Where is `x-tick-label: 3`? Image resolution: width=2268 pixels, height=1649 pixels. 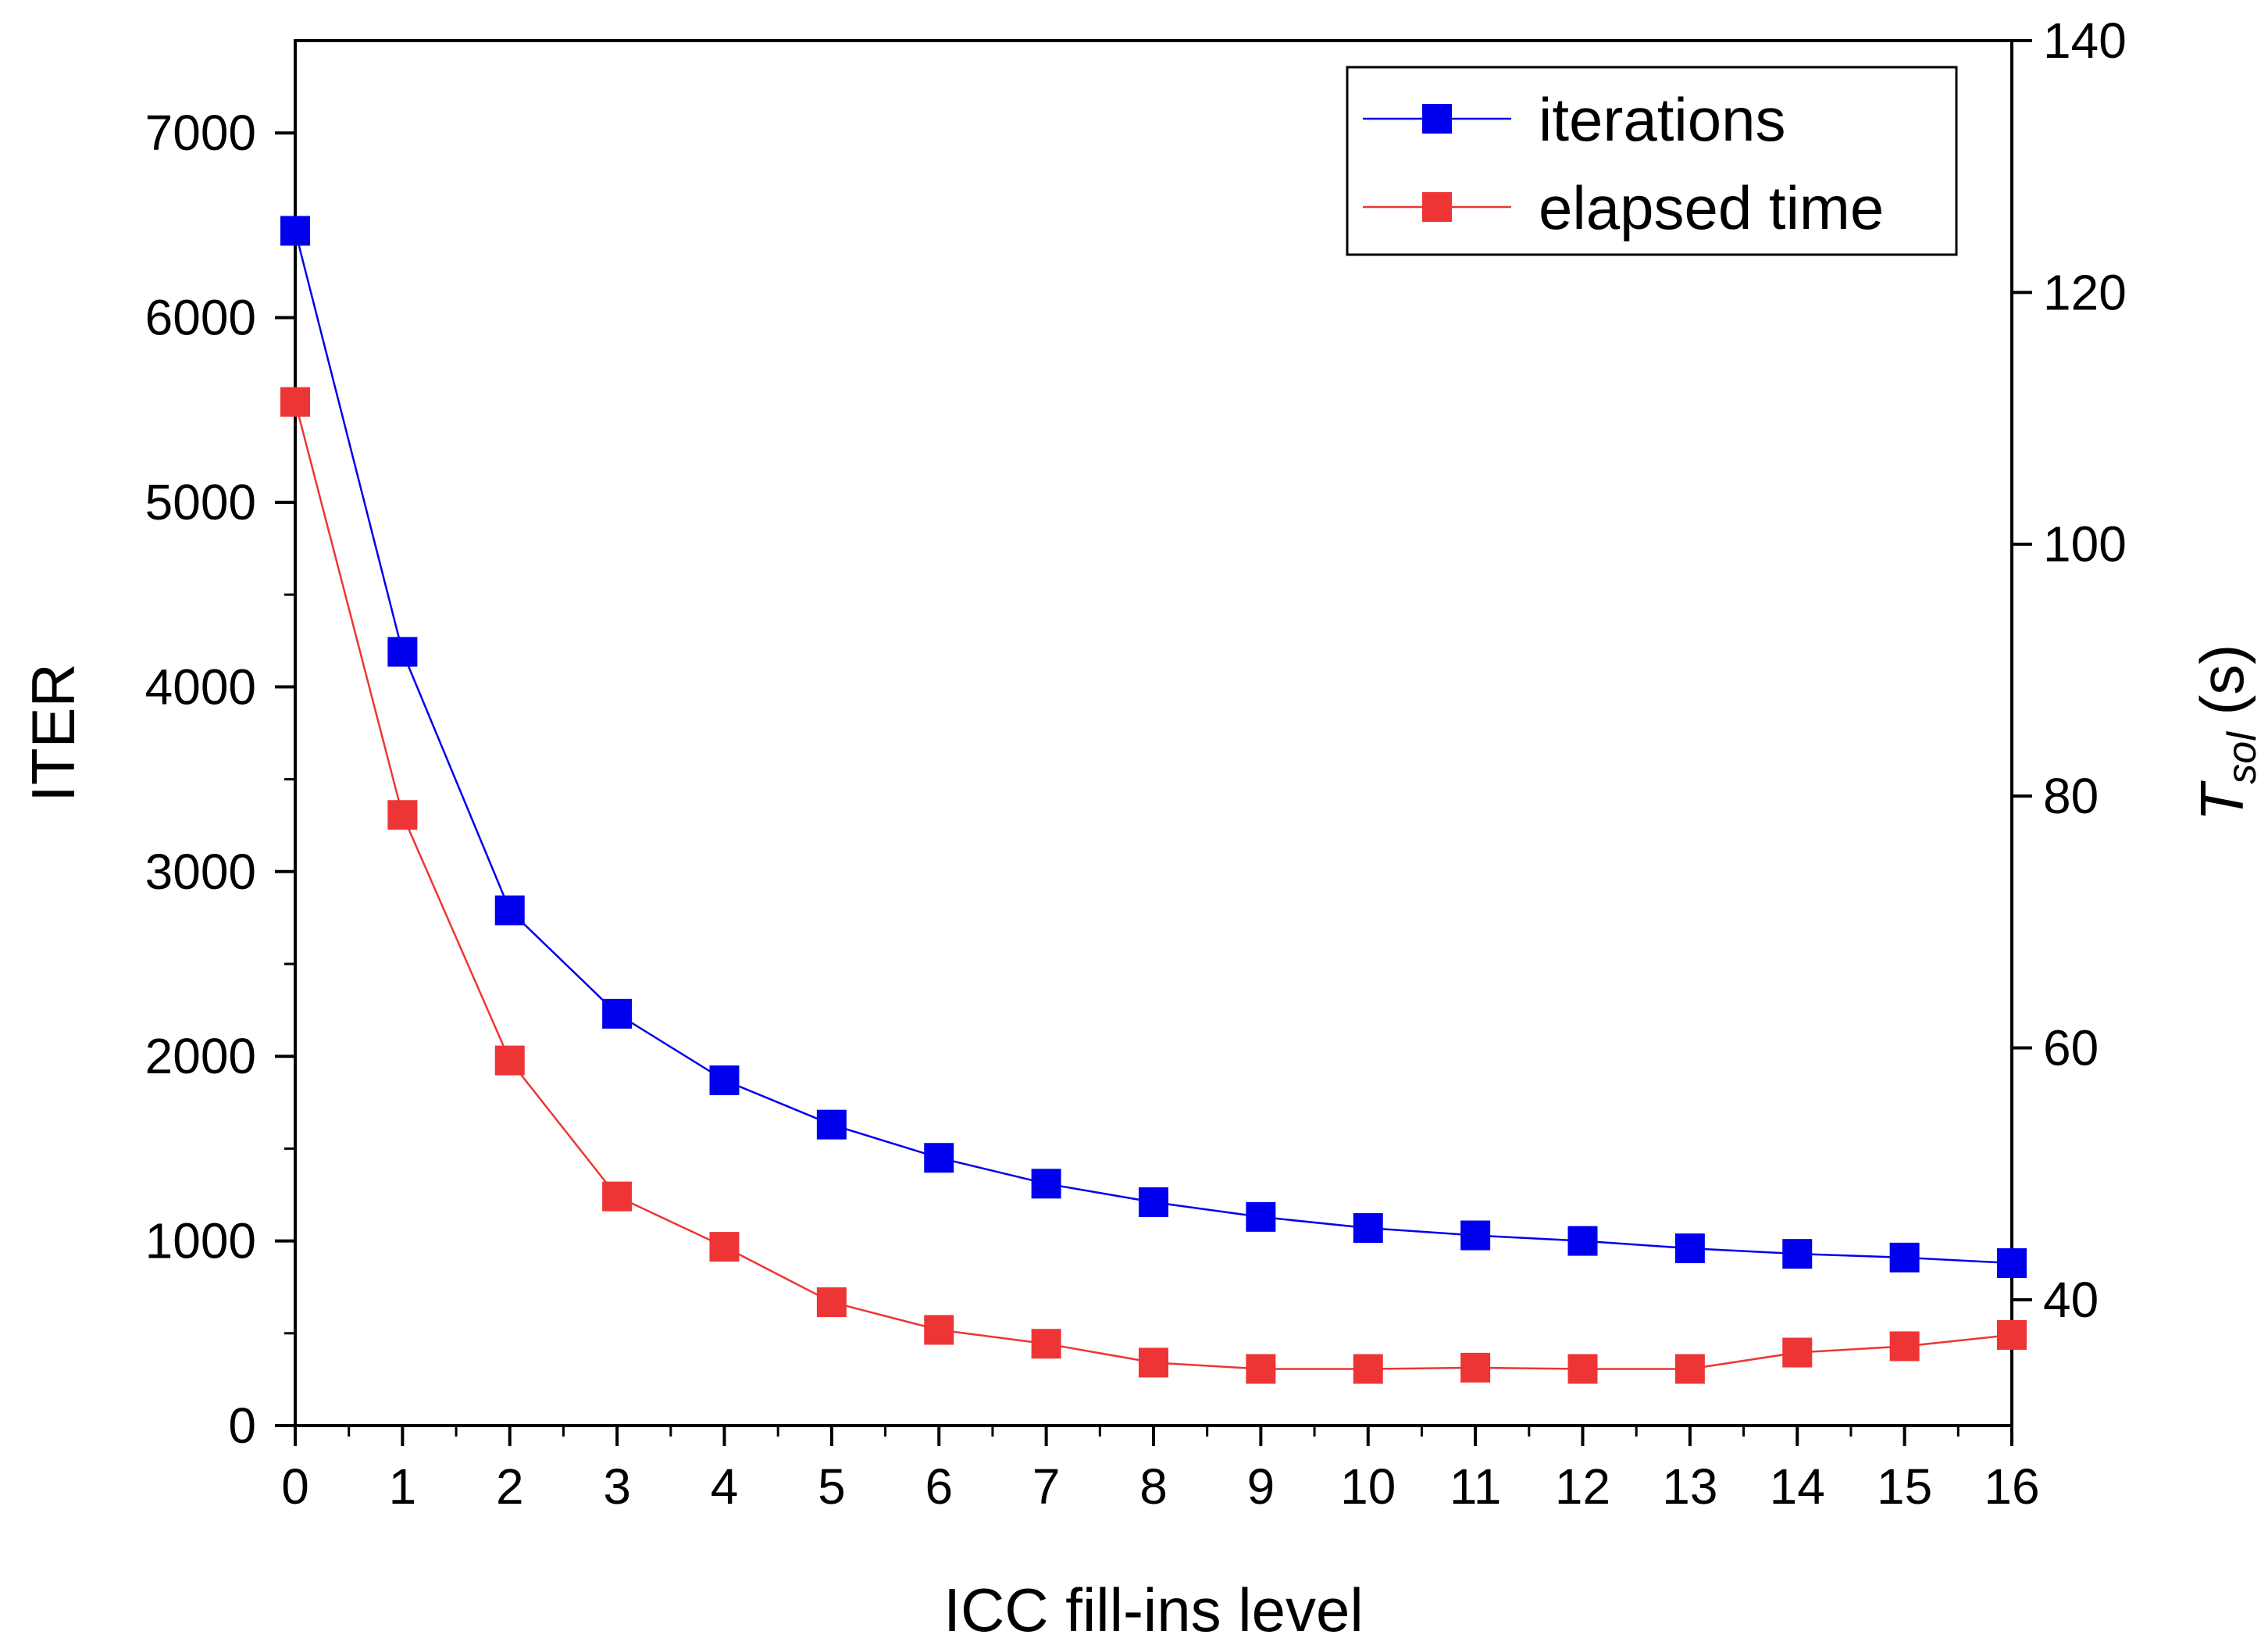
x-tick-label: 3 is located at coordinates (617, 1486).